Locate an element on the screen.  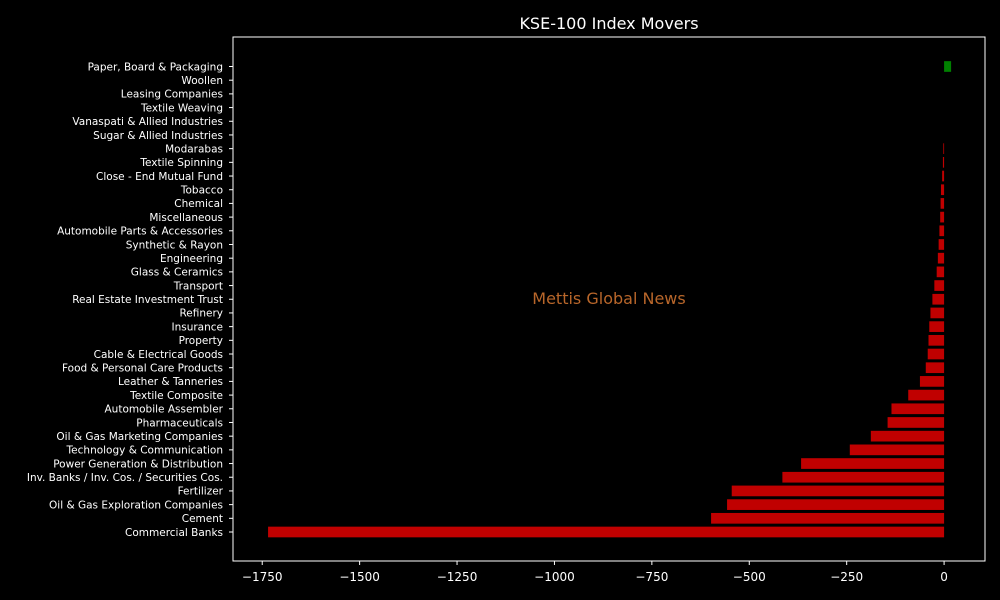
category-label: Leasing Companies is located at coordinates (172, 95).